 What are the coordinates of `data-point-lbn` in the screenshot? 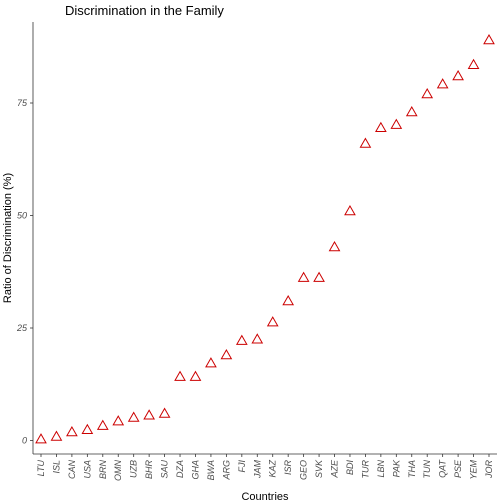 It's located at (381, 126).